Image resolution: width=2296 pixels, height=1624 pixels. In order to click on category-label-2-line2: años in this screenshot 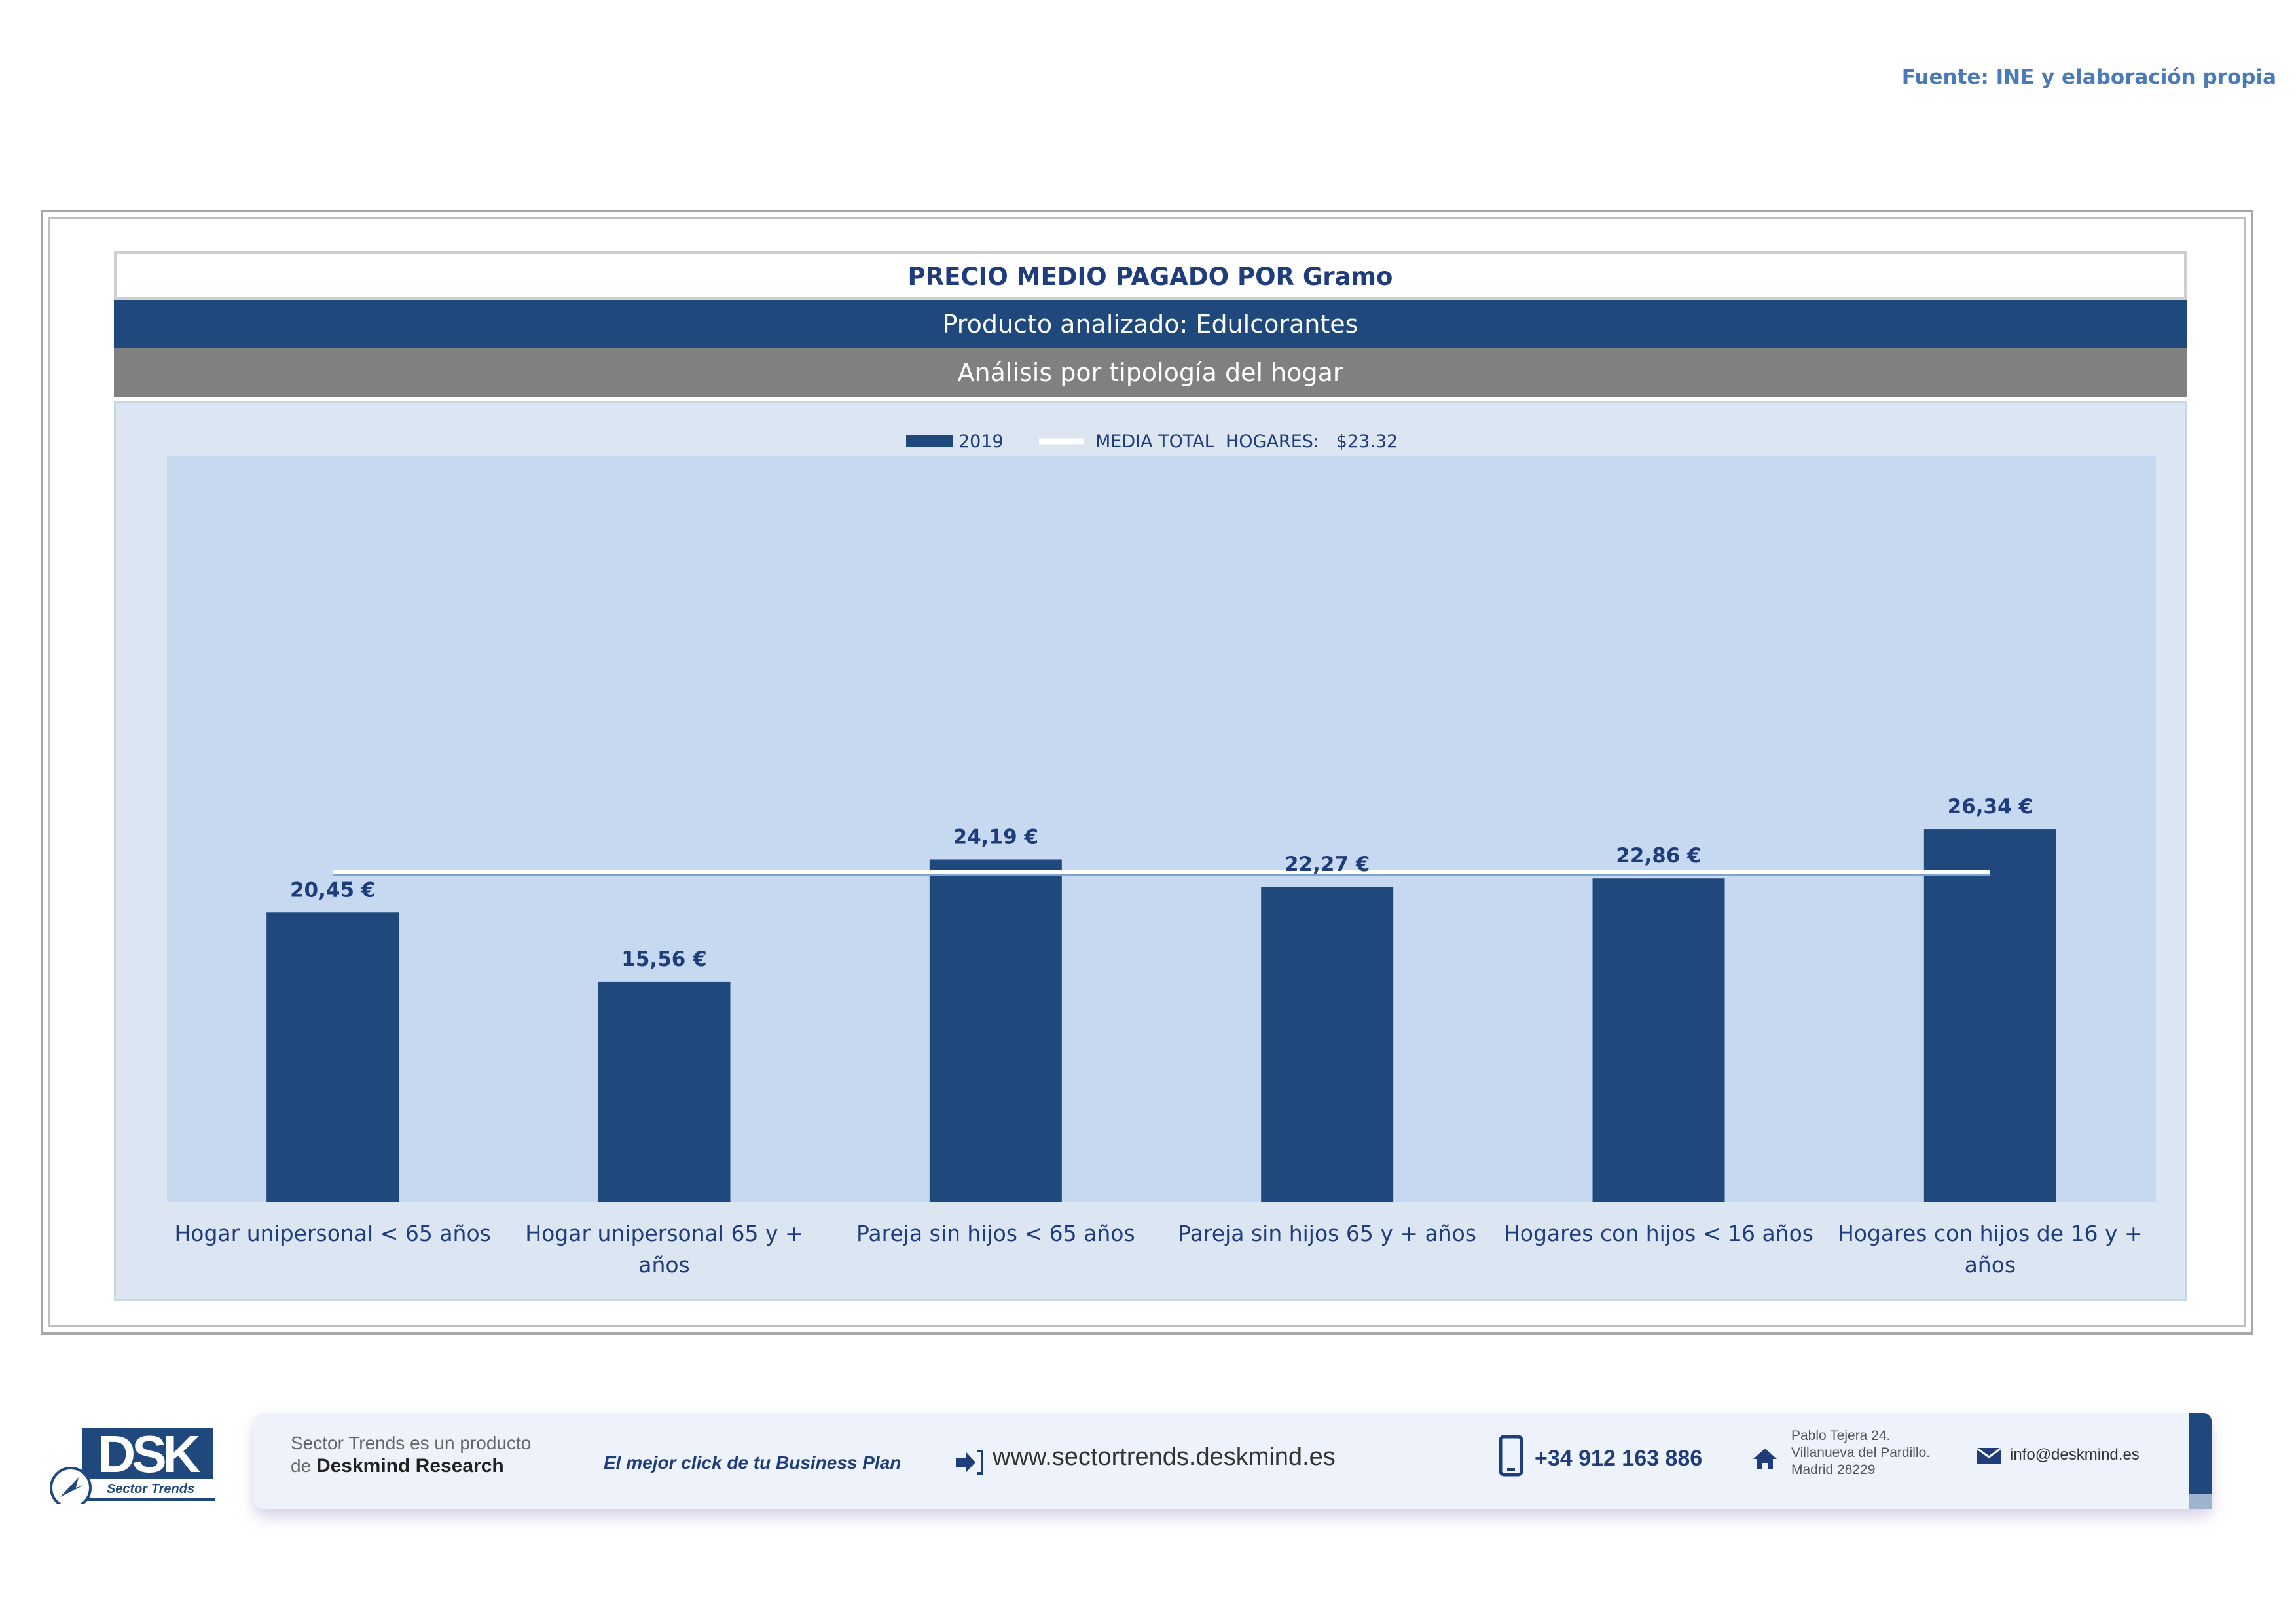, I will do `click(664, 1265)`.